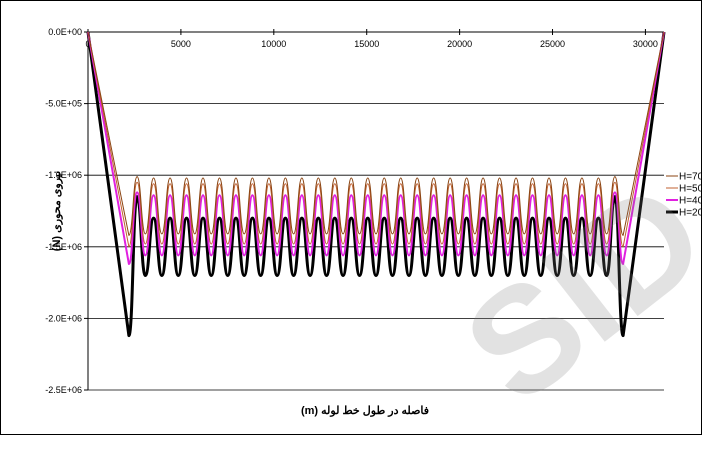  Describe the element at coordinates (690, 213) in the screenshot. I see `legend-label: H=20m` at that location.